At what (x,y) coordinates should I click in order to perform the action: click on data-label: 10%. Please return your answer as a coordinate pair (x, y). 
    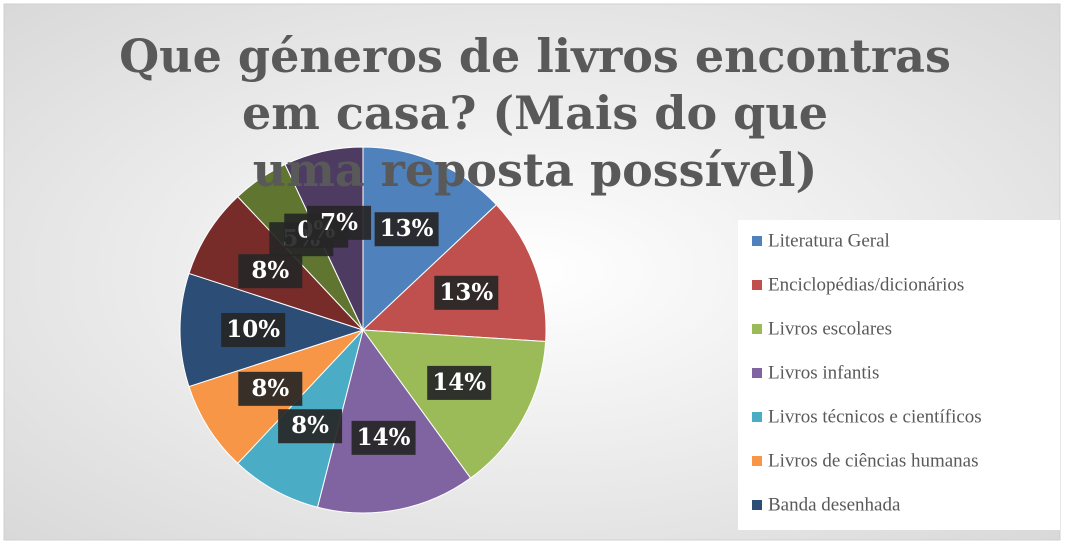
    Looking at the image, I should click on (253, 329).